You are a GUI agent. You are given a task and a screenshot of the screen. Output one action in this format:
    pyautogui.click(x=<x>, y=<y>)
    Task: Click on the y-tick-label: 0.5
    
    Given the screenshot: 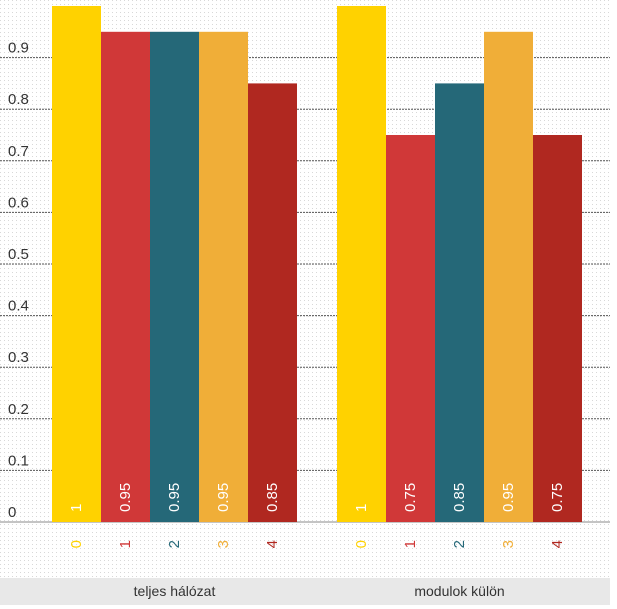 What is the action you would take?
    pyautogui.click(x=18, y=254)
    